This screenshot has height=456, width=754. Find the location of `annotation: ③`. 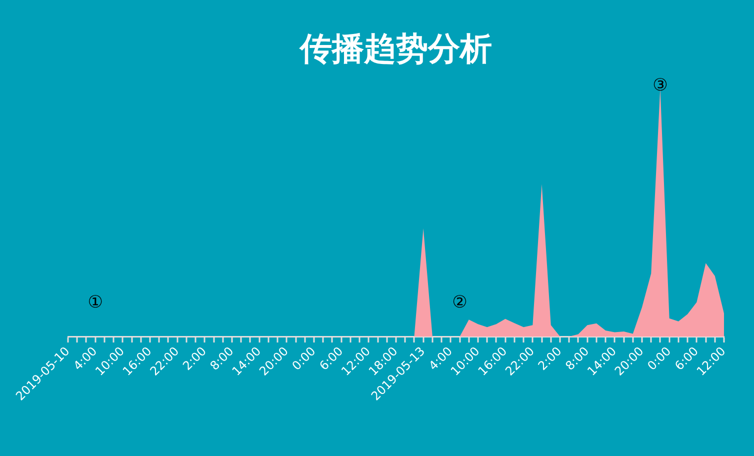

annotation: ③ is located at coordinates (660, 85).